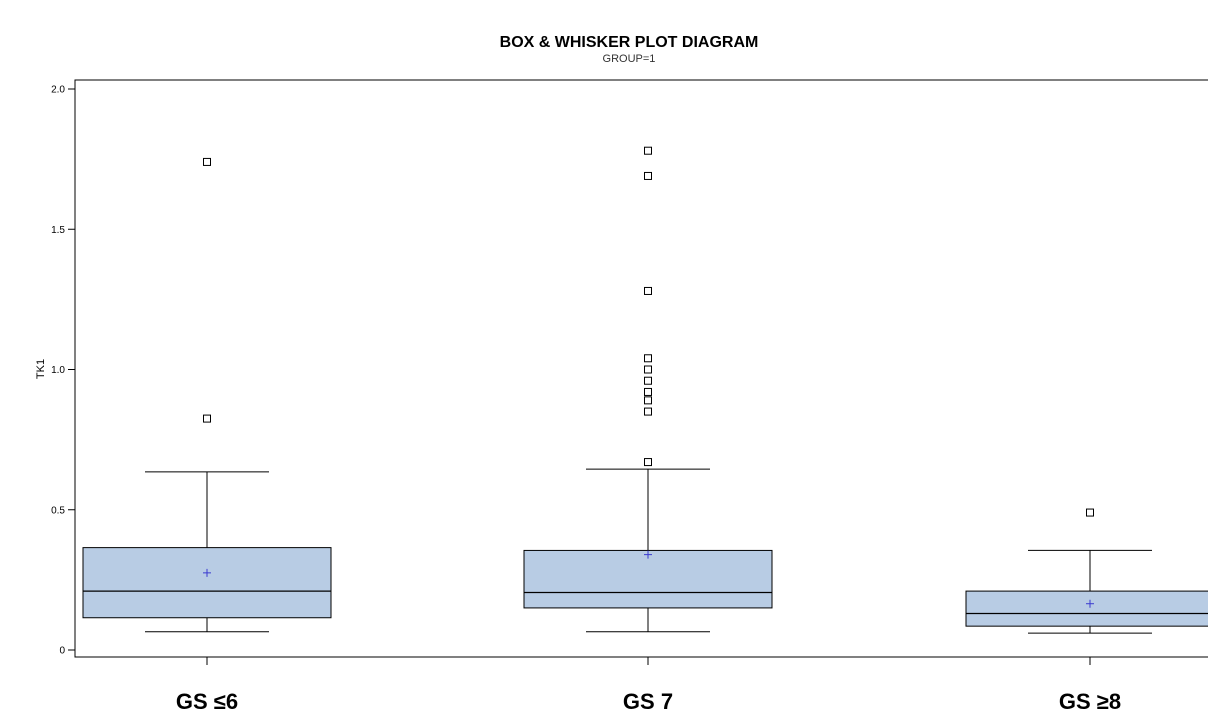  I want to click on chart-subtitle: GROUP=1, so click(629, 59).